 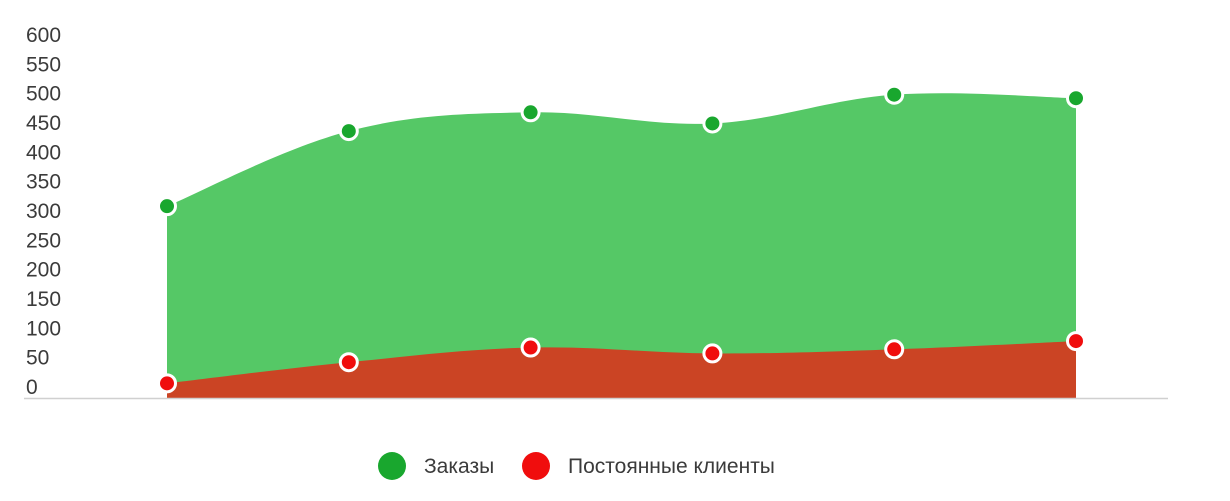 What do you see at coordinates (32, 387) in the screenshot?
I see `y-tick-label: 0` at bounding box center [32, 387].